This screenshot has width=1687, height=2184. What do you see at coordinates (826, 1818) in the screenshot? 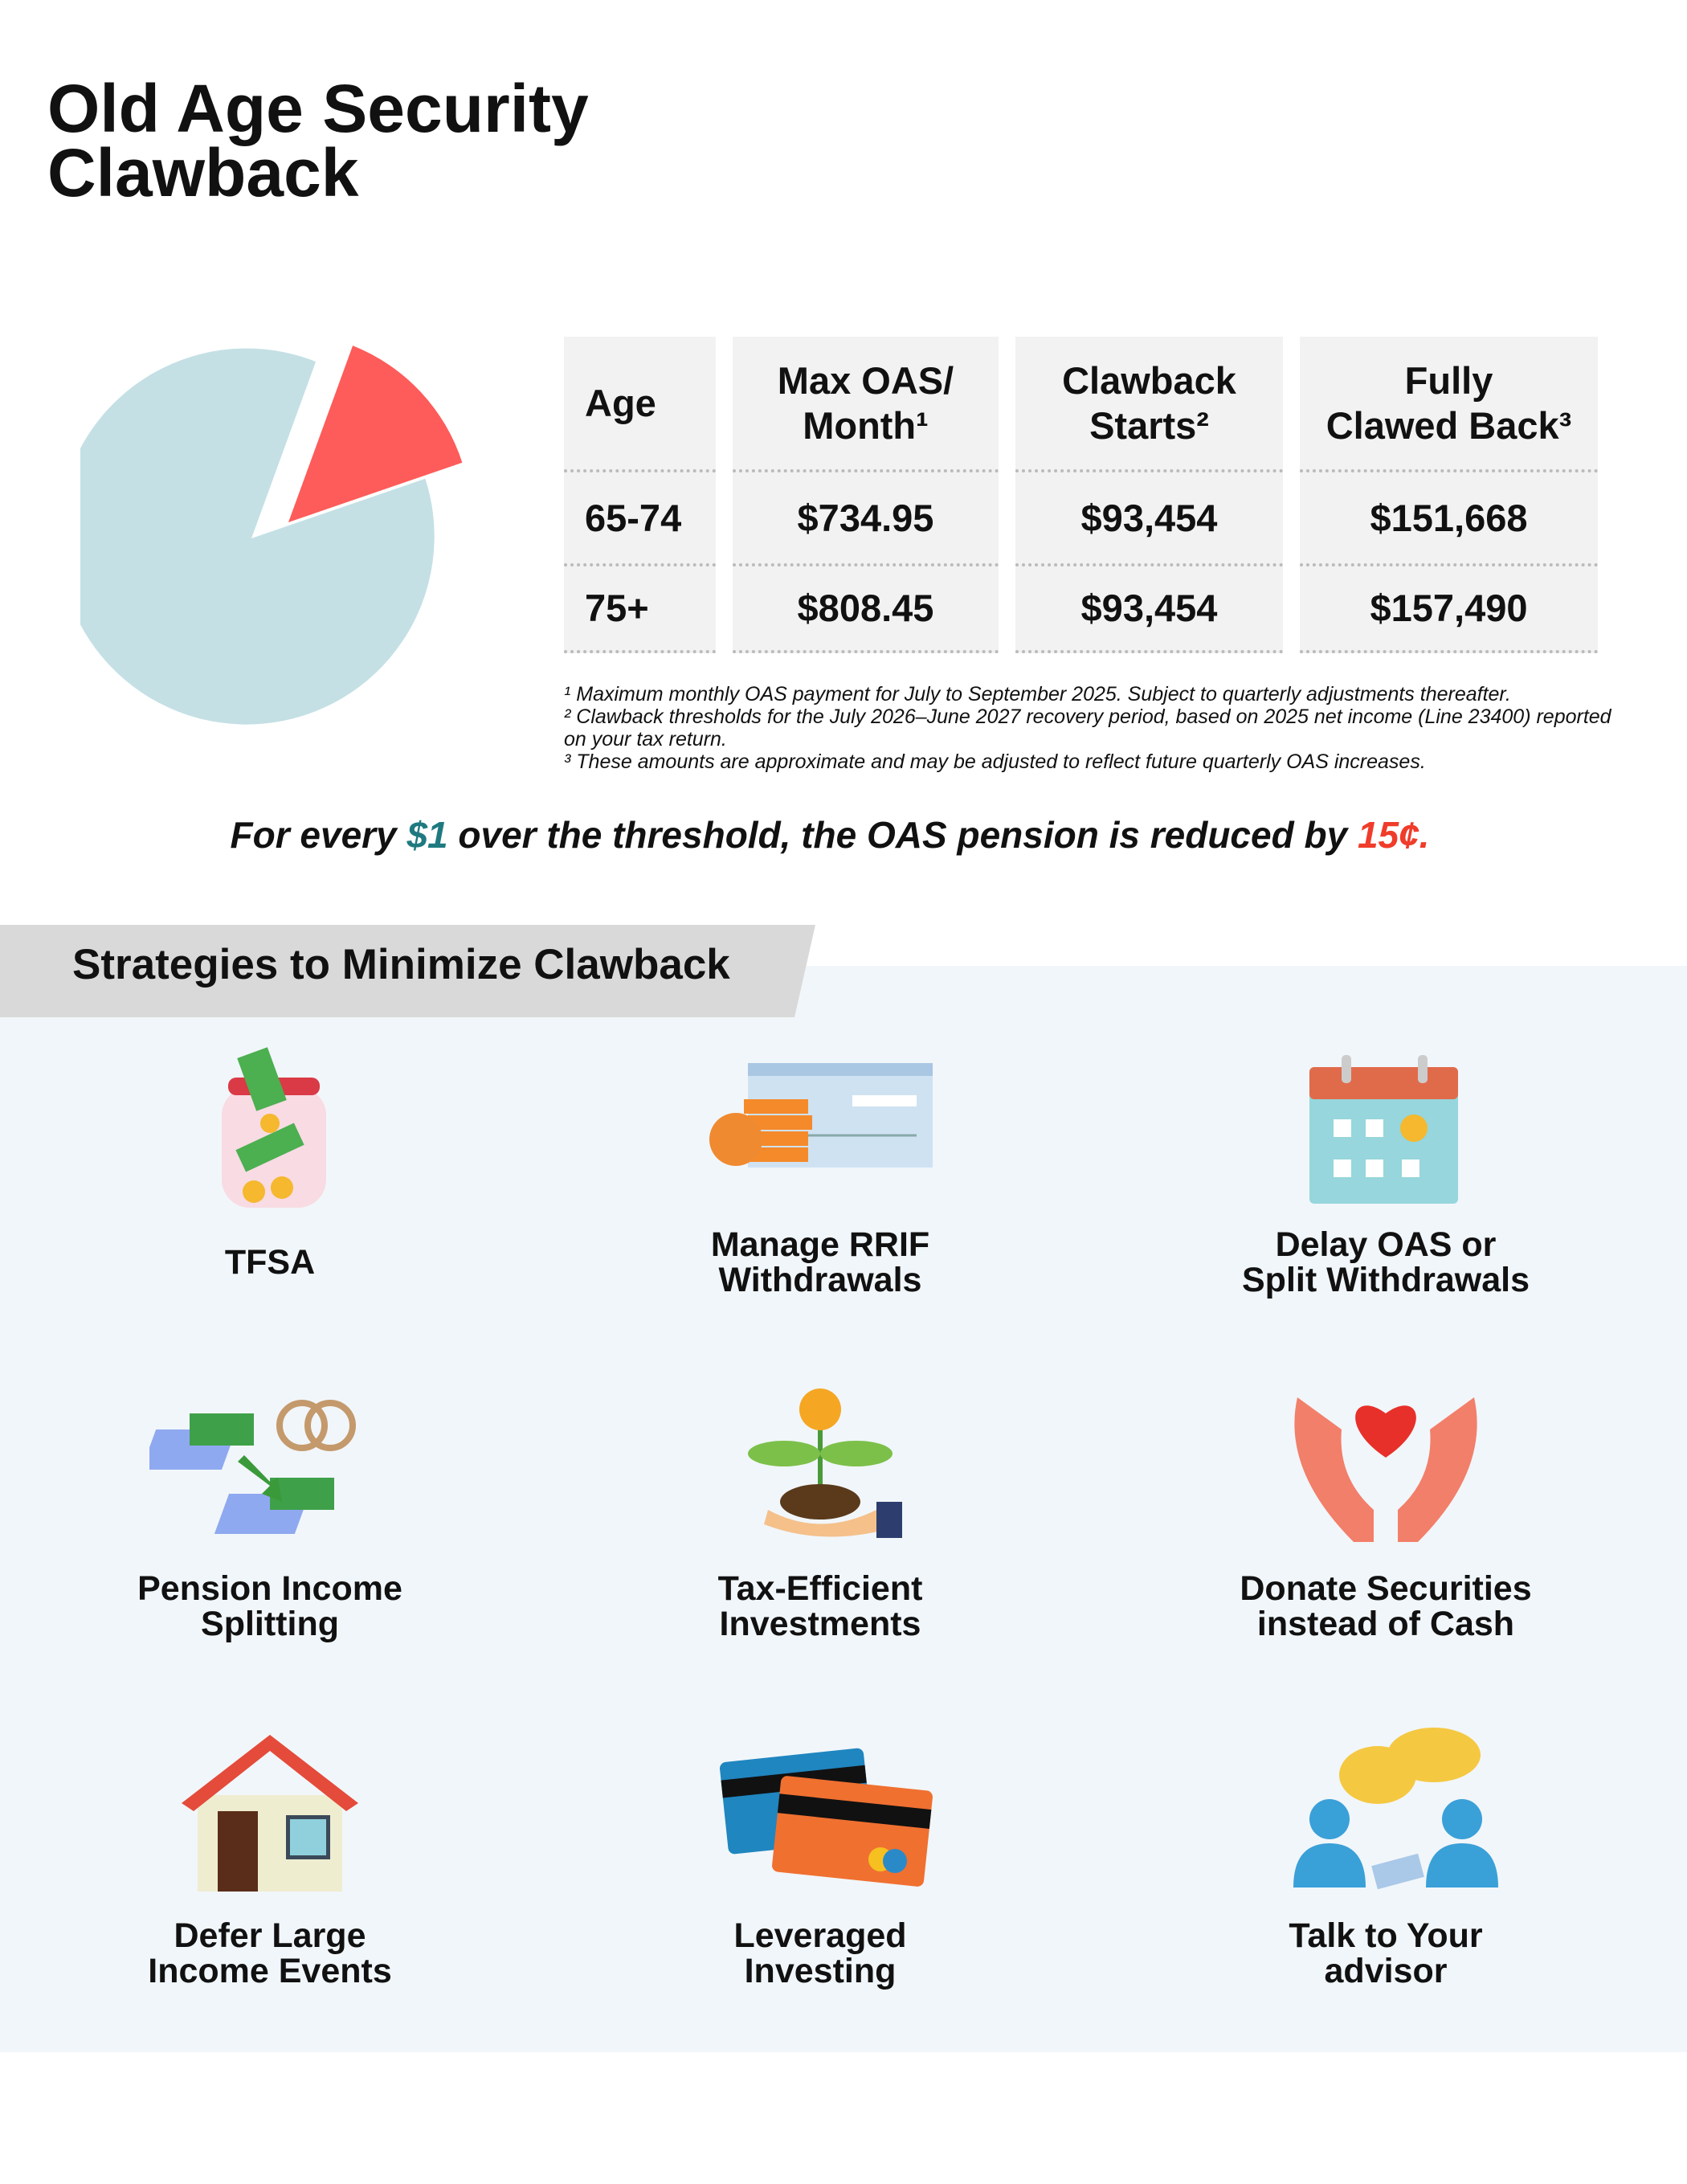
I see `cards-icon` at bounding box center [826, 1818].